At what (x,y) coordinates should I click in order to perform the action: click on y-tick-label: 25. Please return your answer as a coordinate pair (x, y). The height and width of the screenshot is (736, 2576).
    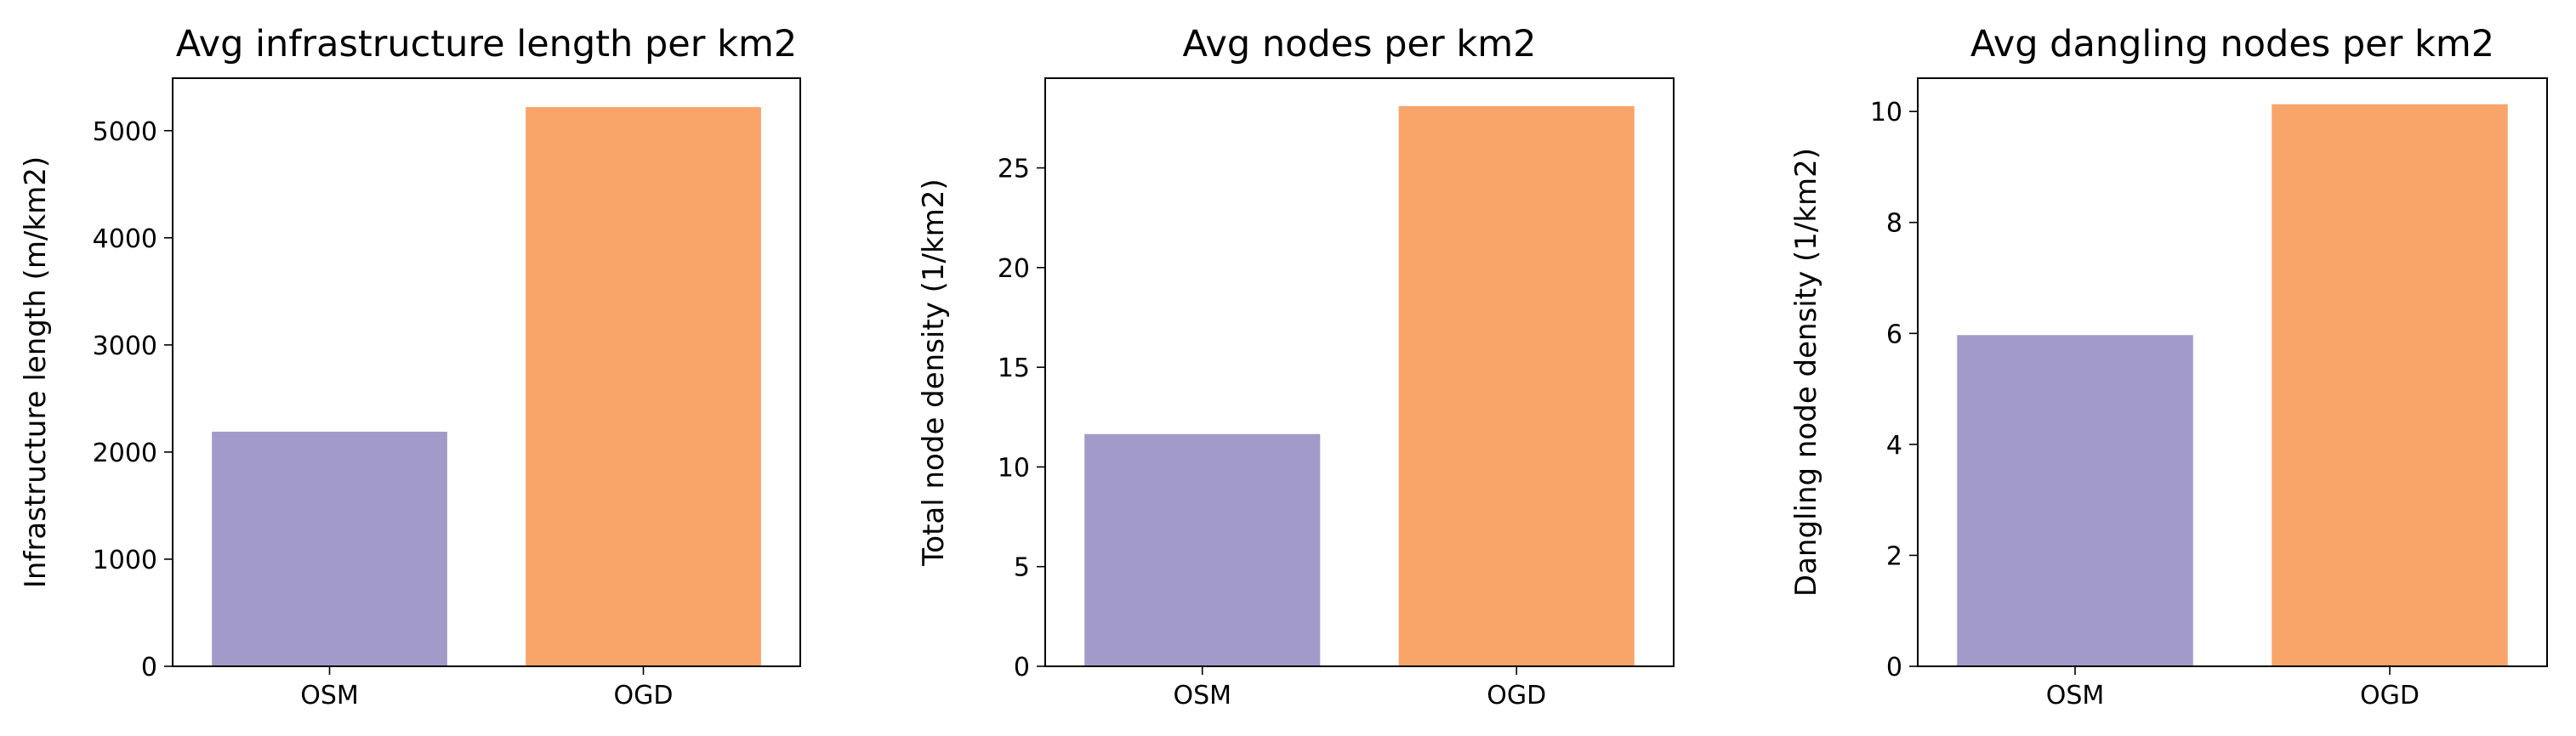
    Looking at the image, I should click on (1014, 169).